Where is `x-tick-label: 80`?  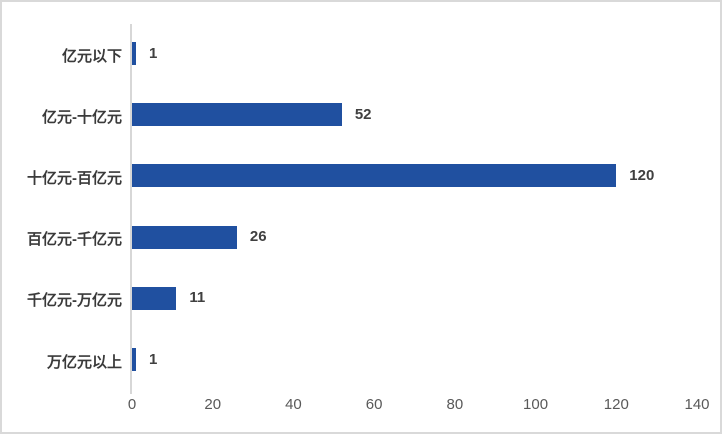 x-tick-label: 80 is located at coordinates (455, 404).